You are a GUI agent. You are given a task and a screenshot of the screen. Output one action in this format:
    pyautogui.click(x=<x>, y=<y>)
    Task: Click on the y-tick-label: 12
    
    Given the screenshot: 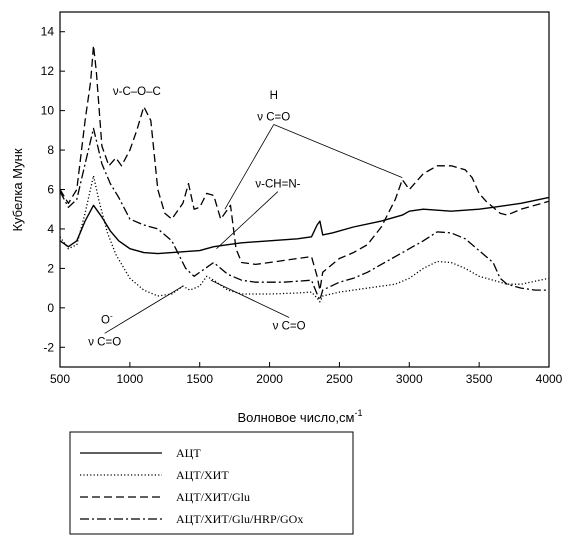 What is the action you would take?
    pyautogui.click(x=48, y=71)
    